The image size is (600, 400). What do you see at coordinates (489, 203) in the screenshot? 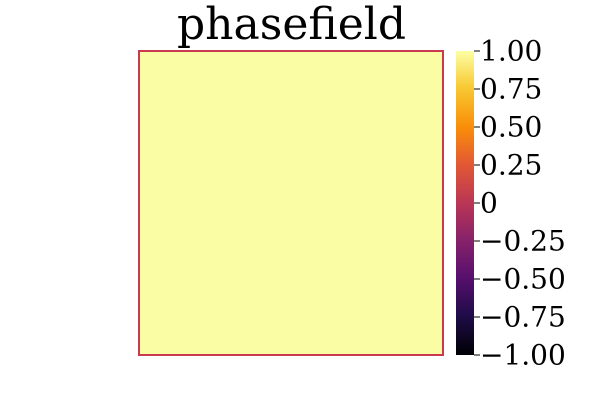
I see `colorbar-tick-label: 0` at bounding box center [489, 203].